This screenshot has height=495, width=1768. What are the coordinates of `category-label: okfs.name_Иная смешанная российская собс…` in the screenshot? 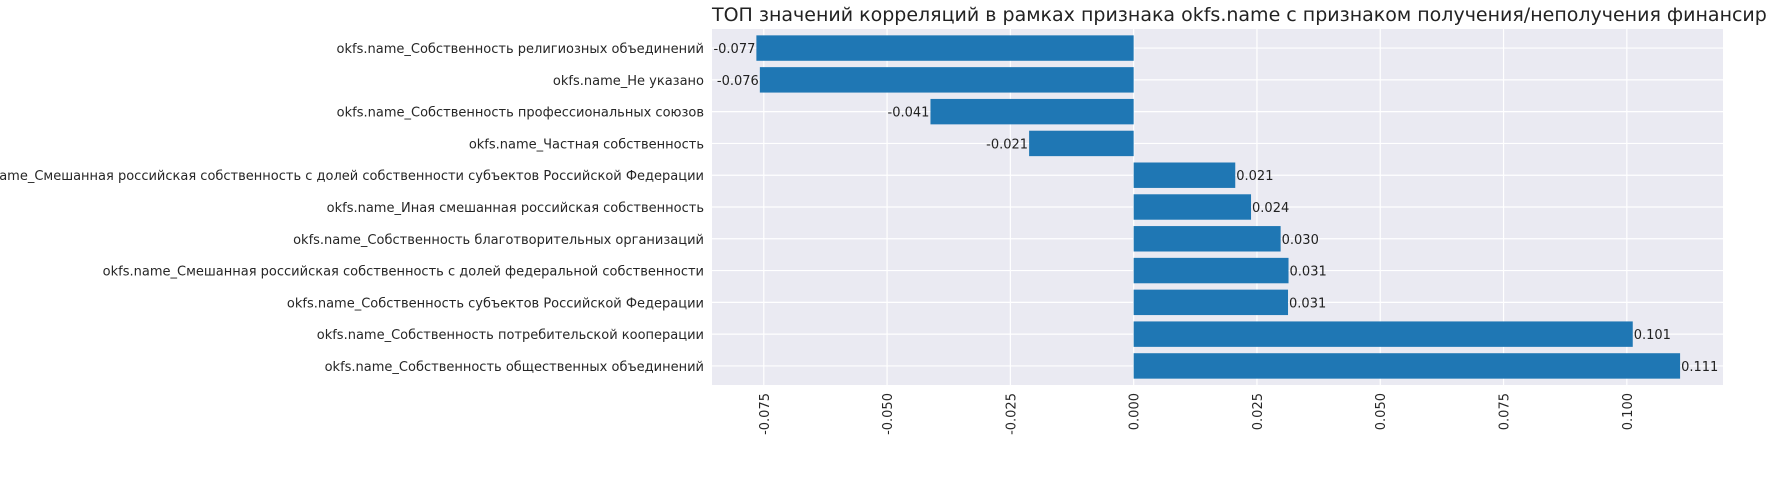 It's located at (515, 208).